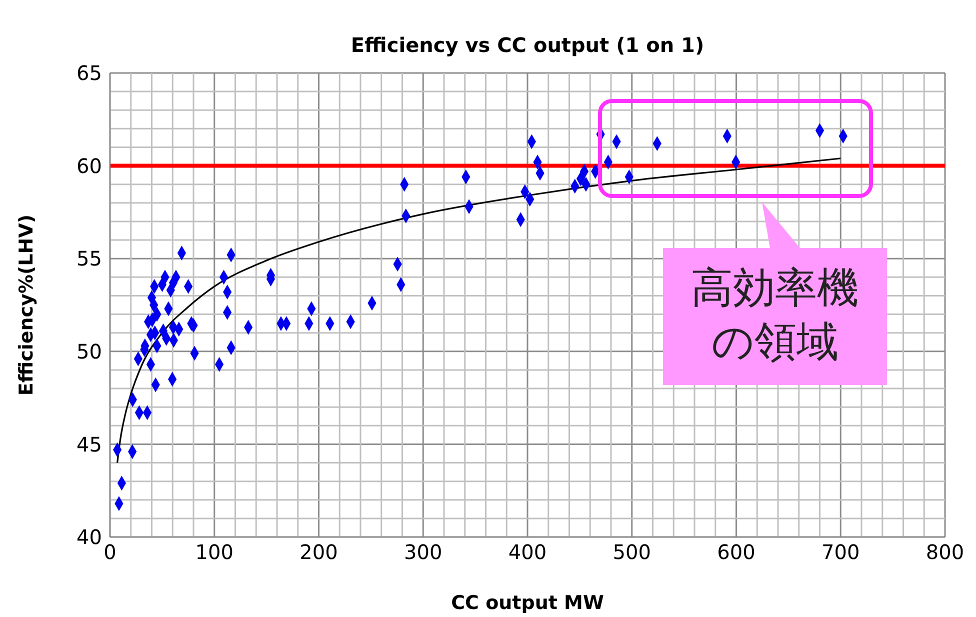 The width and height of the screenshot is (976, 617). I want to click on y-tick-label: 55, so click(89, 258).